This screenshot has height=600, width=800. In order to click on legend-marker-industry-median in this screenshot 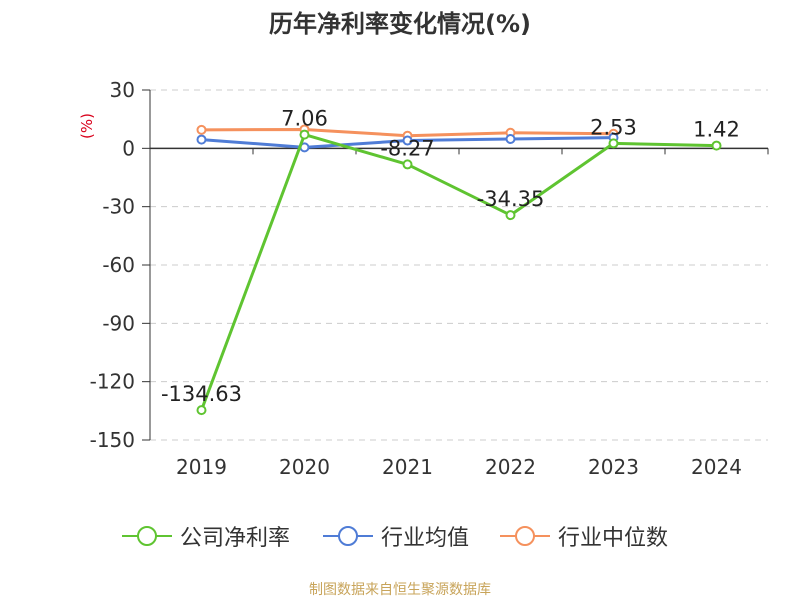, I will do `click(525, 536)`.